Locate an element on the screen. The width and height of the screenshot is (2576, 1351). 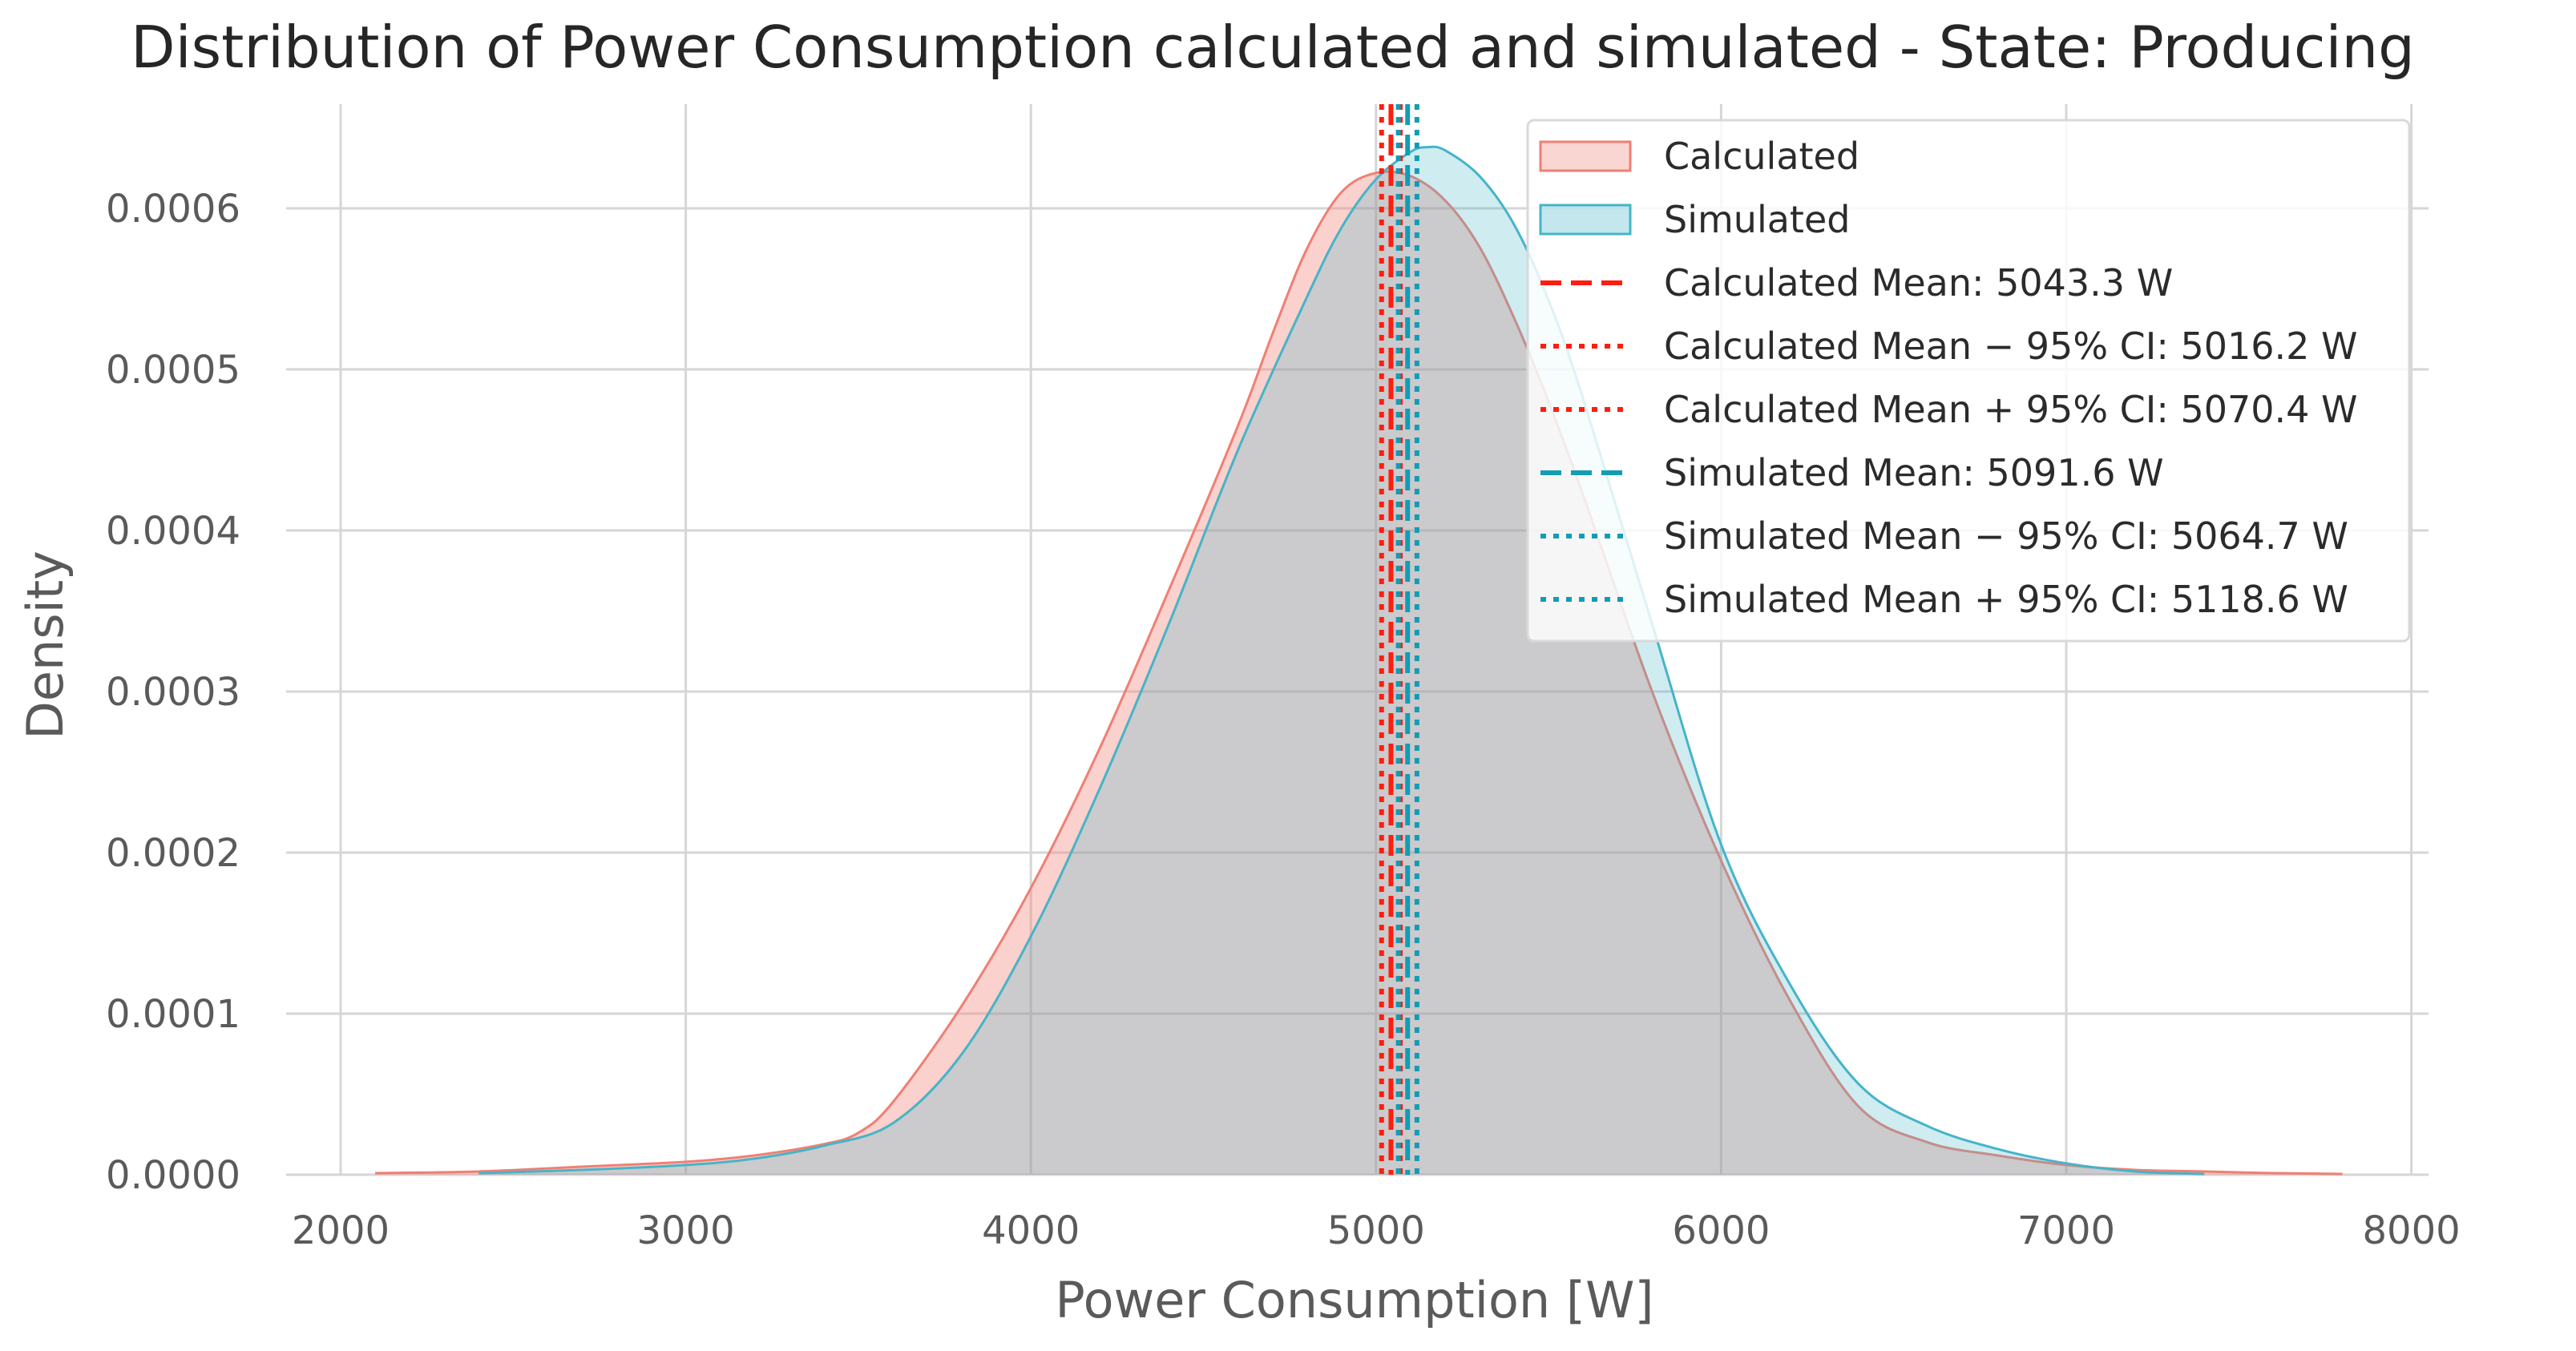
legend-label: Calculated Mean − 95% CI: 5016.2 W is located at coordinates (2011, 346).